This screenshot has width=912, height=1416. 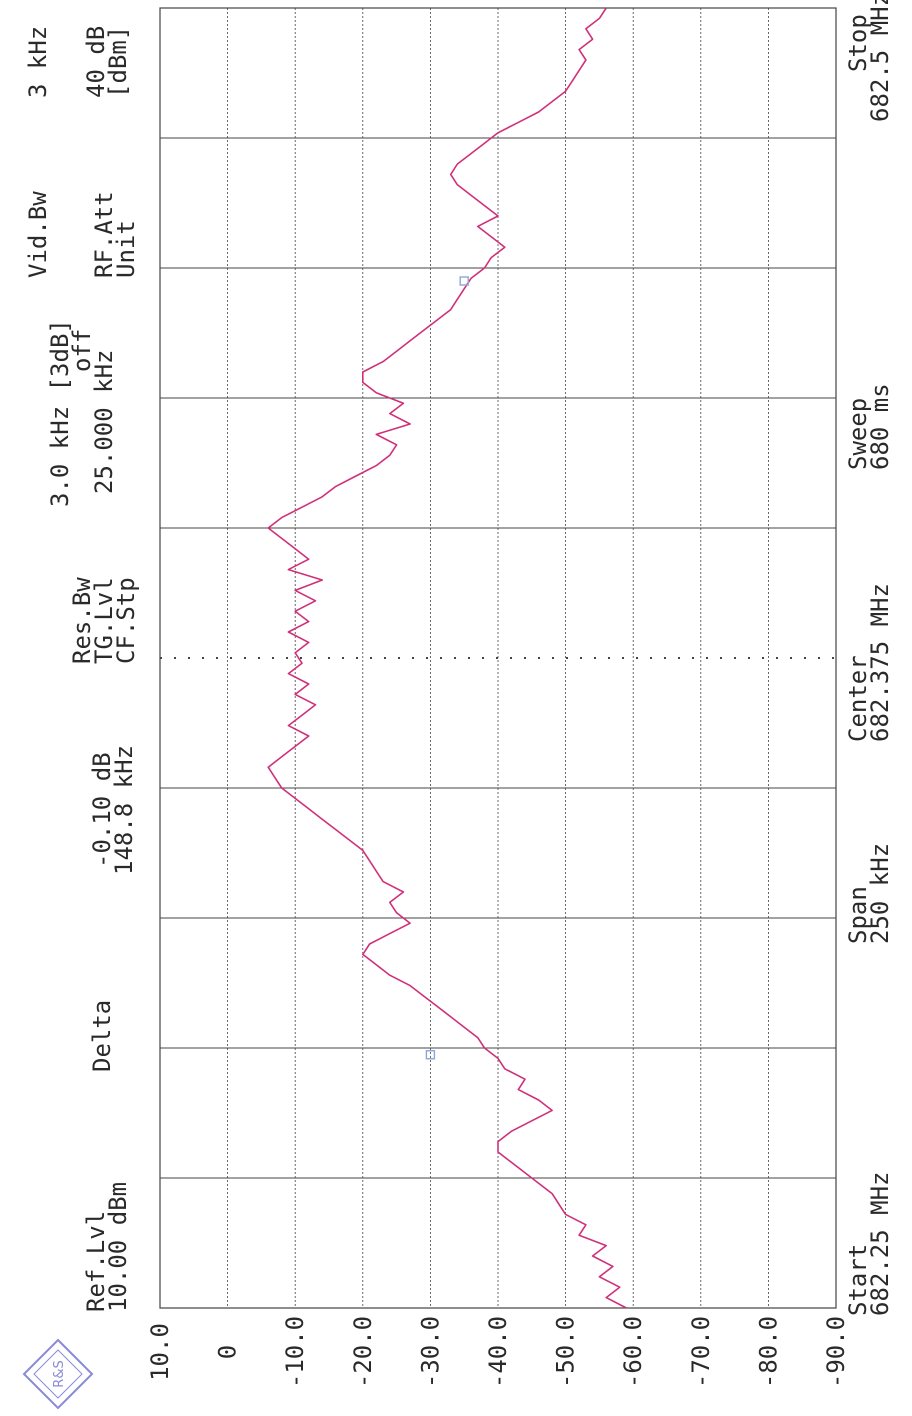 What do you see at coordinates (104, 620) in the screenshot?
I see `tg-level-label: TG.Lvl` at bounding box center [104, 620].